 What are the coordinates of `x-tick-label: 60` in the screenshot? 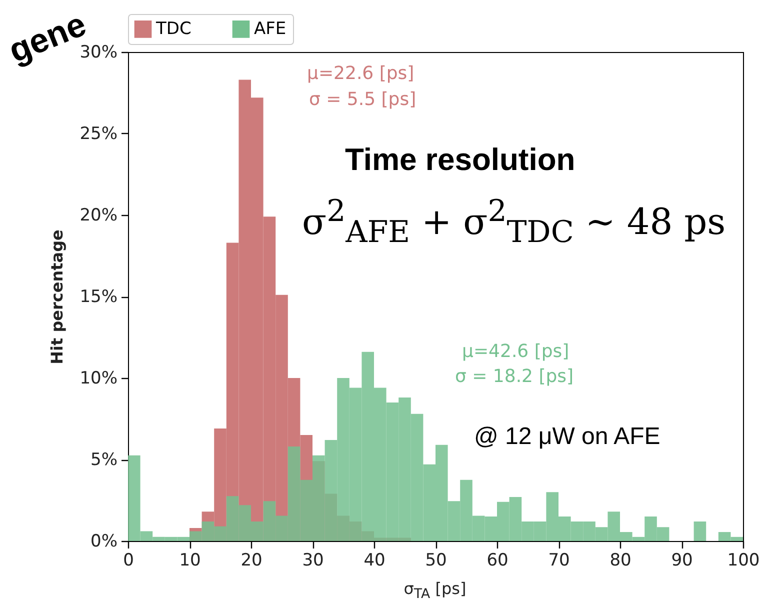 It's located at (497, 560).